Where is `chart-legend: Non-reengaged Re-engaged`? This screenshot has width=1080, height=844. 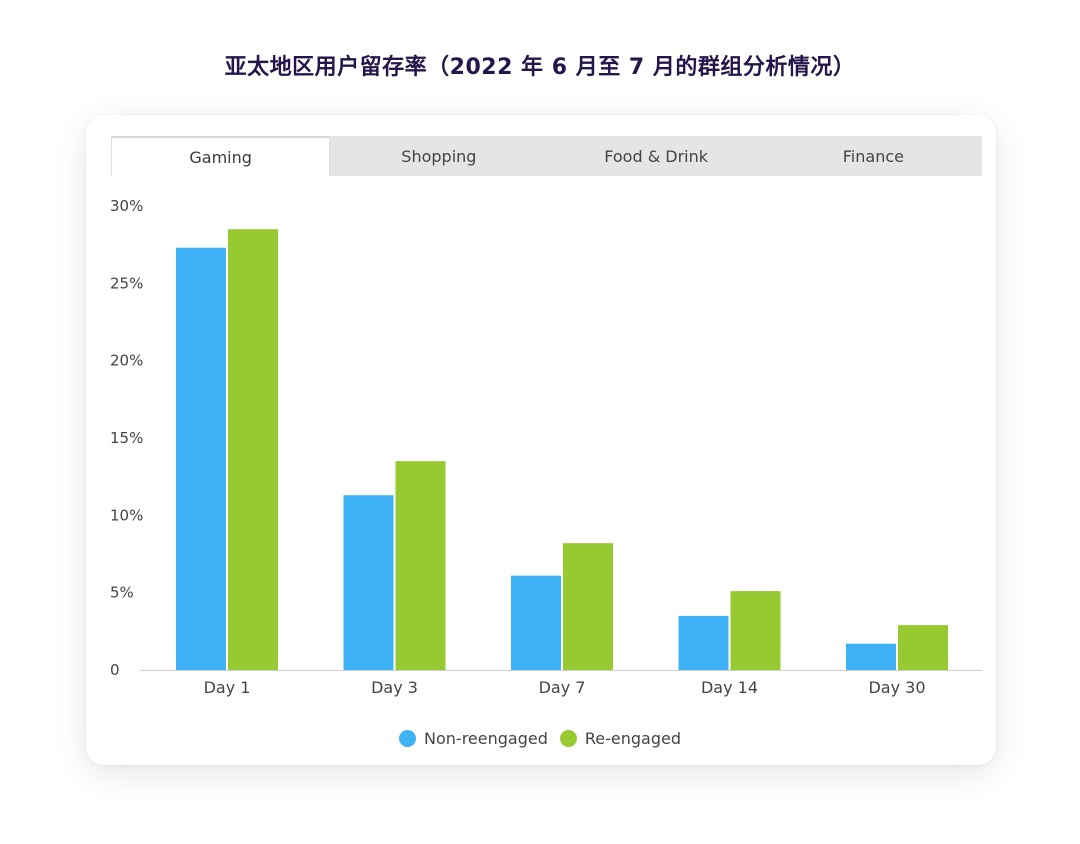
chart-legend: Non-reengaged Re-engaged is located at coordinates (540, 738).